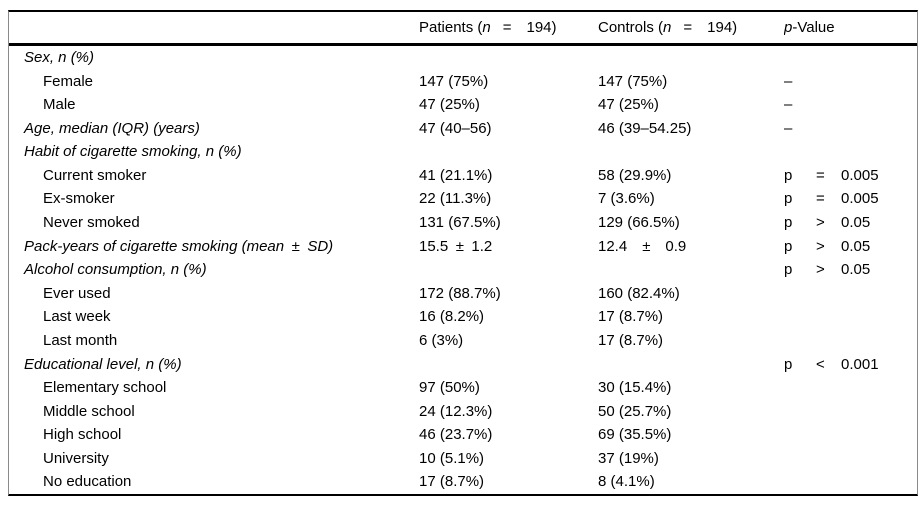 The image size is (924, 509). Describe the element at coordinates (850, 27) in the screenshot. I see `header-pvalue: p-Value` at that location.